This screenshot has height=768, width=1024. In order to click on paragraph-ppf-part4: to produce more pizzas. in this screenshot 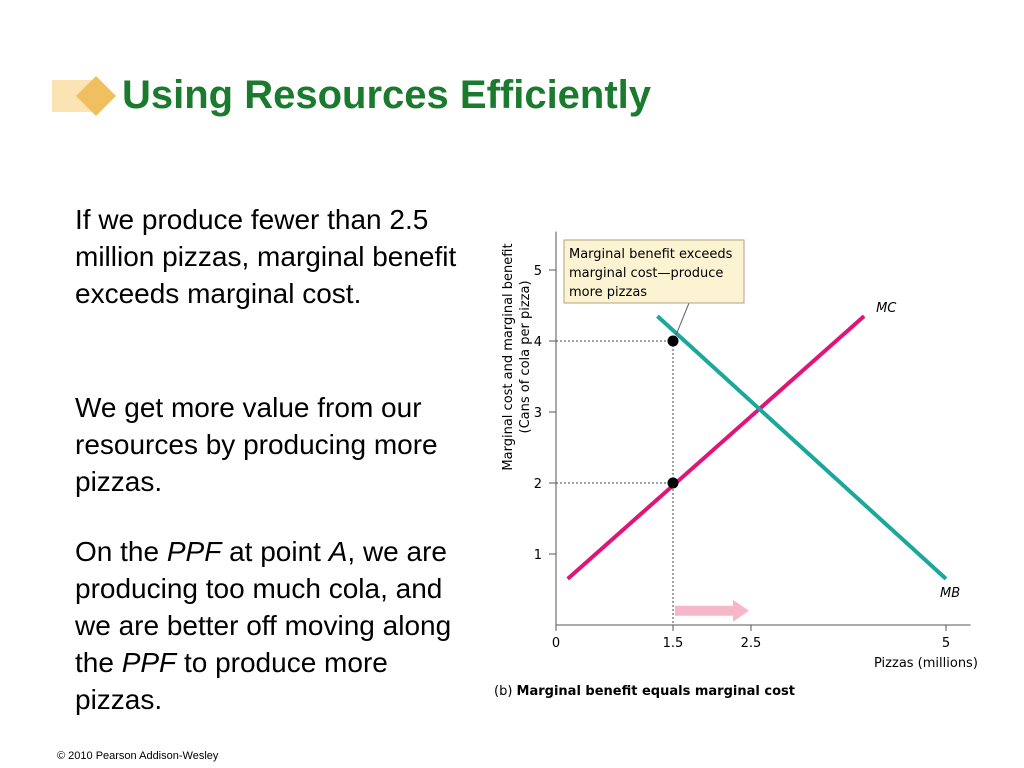, I will do `click(231, 681)`.